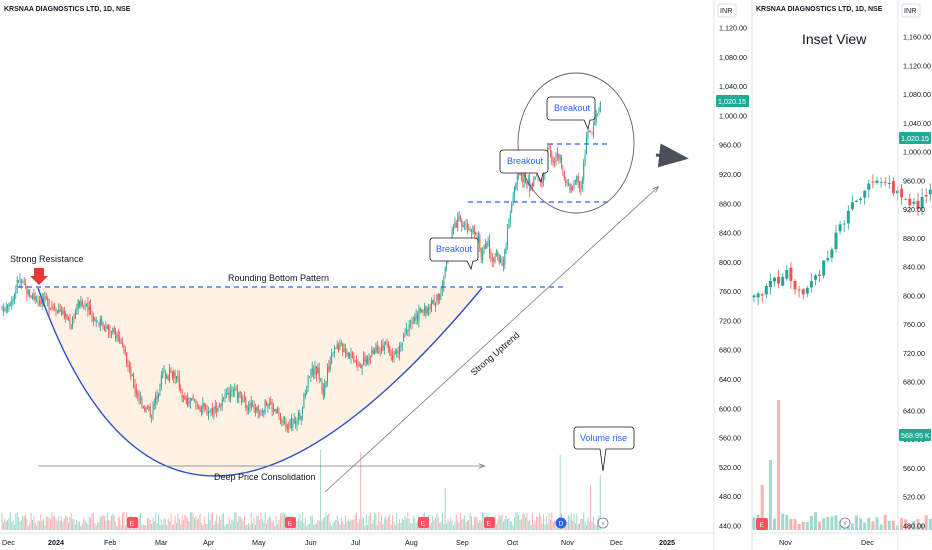  Describe the element at coordinates (603, 523) in the screenshot. I see `flash-icon: ⚡` at that location.